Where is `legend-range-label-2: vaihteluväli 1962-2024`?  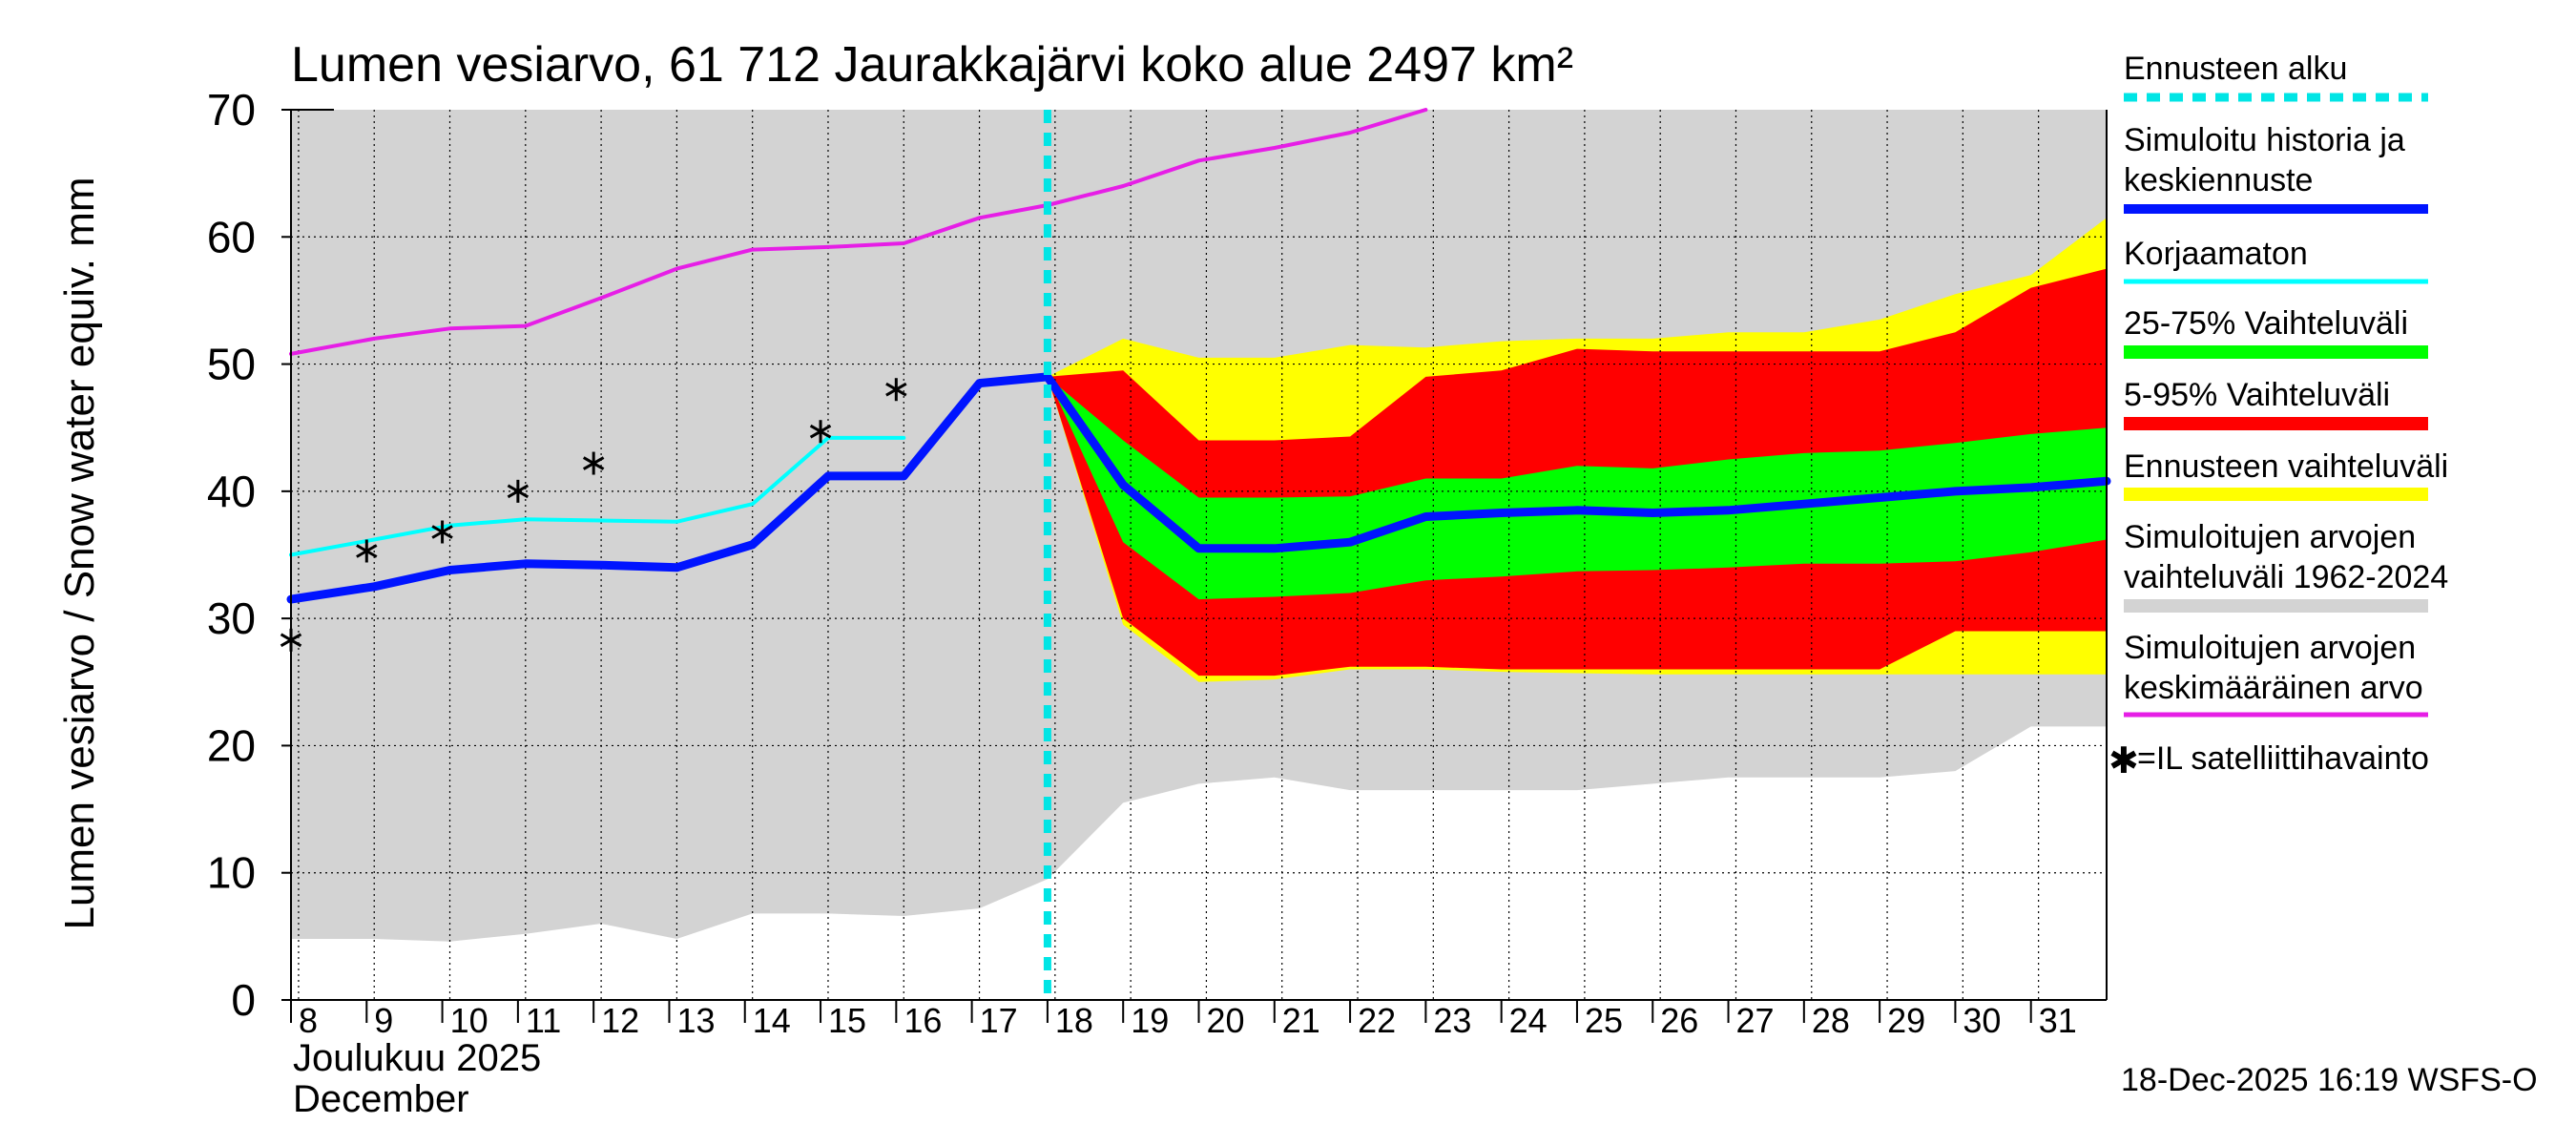 legend-range-label-2: vaihteluväli 1962-2024 is located at coordinates (2286, 577).